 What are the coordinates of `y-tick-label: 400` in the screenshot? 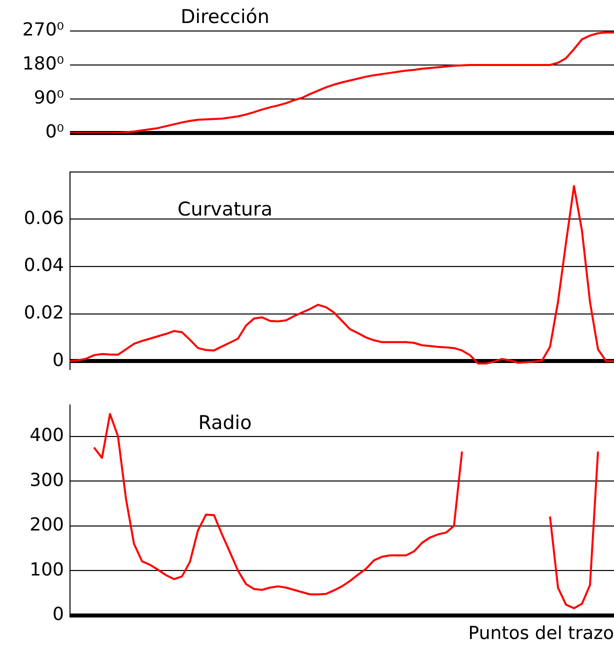 It's located at (47, 435).